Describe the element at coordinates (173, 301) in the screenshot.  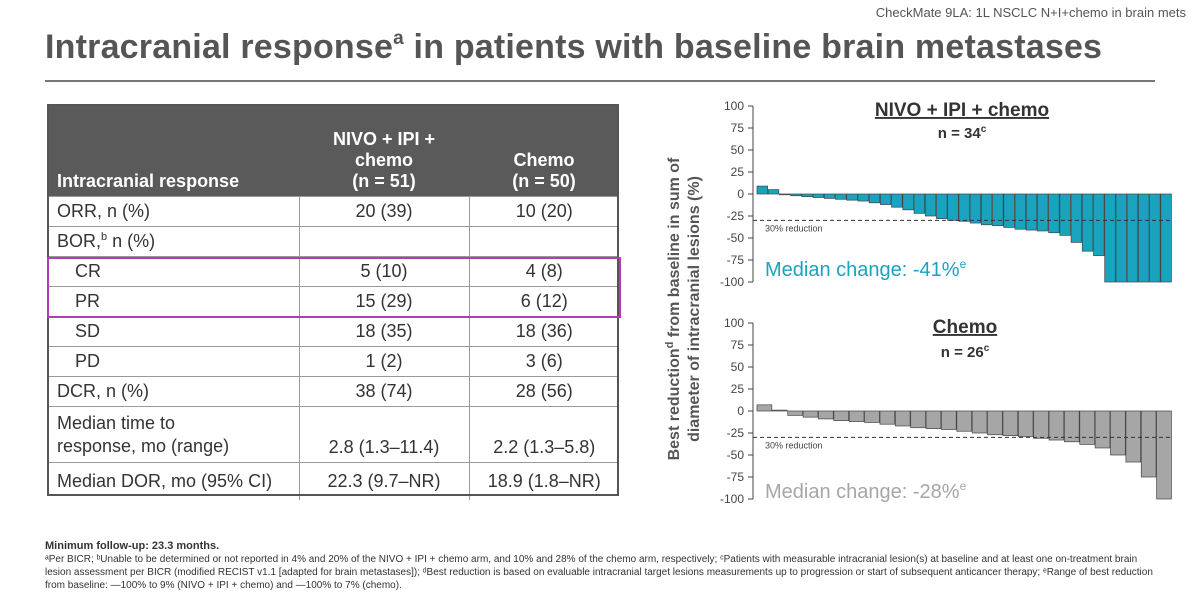
I see `row-label: PR` at that location.